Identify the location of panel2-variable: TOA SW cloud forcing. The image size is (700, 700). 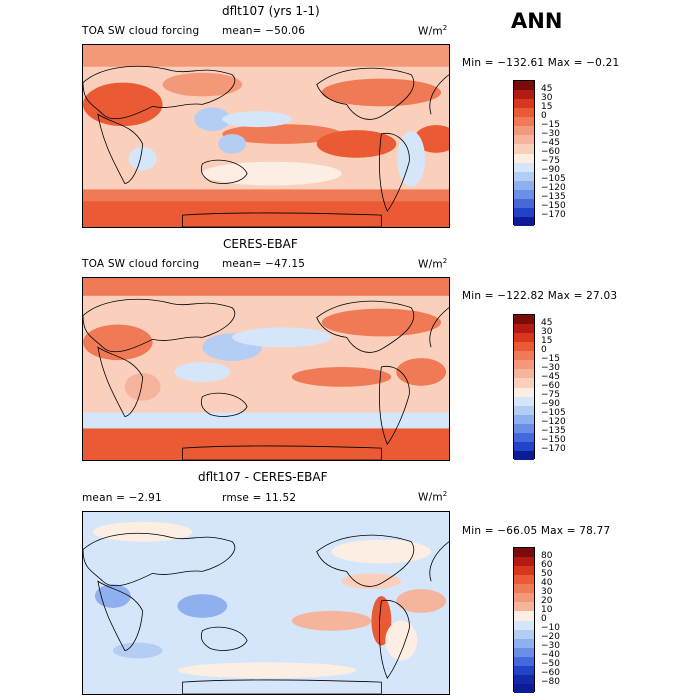
(141, 264).